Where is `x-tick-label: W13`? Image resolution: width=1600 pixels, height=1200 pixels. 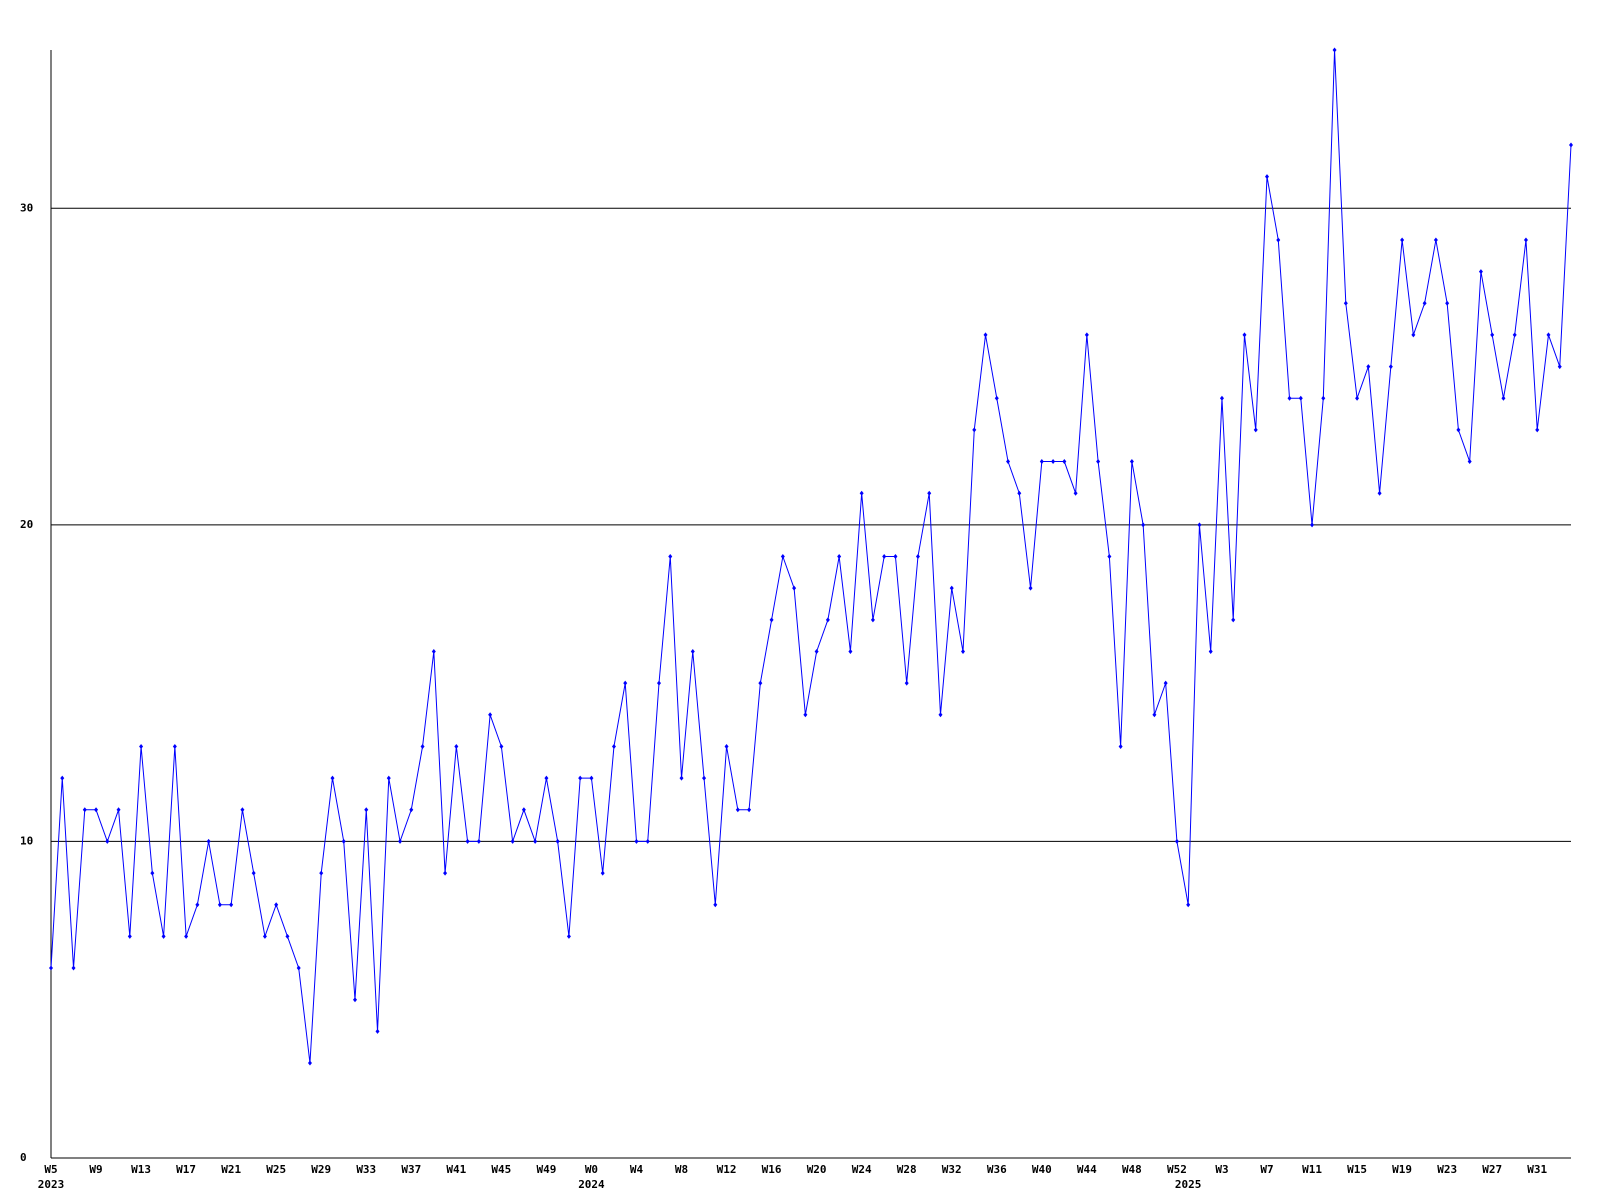
x-tick-label: W13 is located at coordinates (141, 1169).